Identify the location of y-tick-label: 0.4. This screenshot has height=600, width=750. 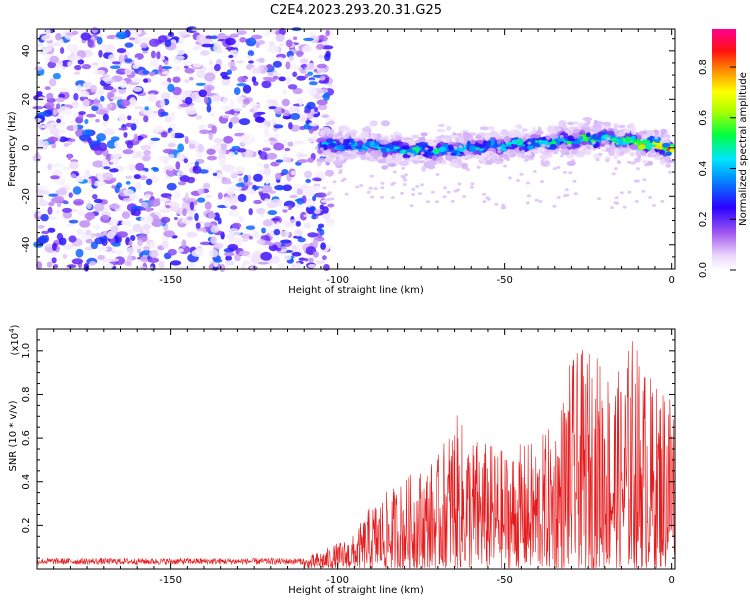
(26, 482).